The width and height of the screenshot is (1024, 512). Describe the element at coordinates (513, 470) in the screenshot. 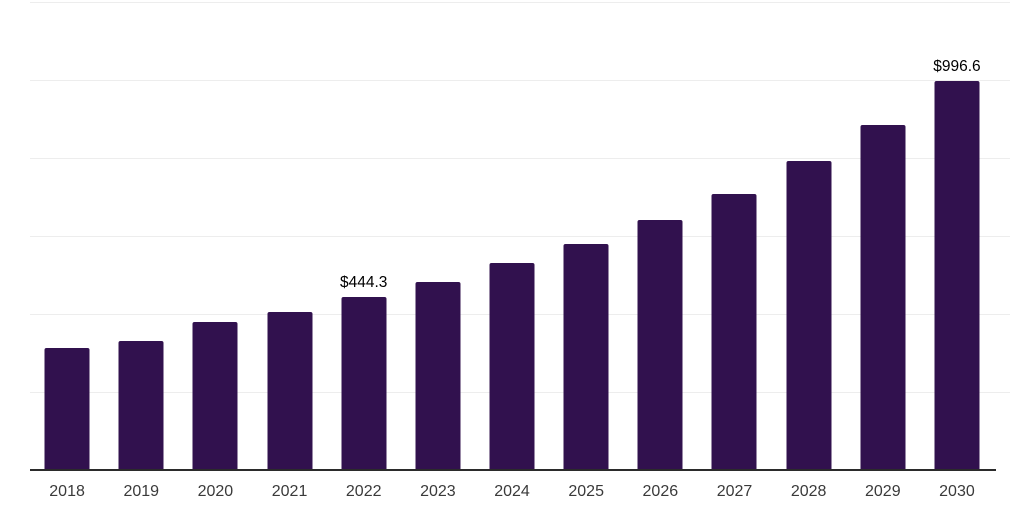

I see `x-axis-line` at that location.